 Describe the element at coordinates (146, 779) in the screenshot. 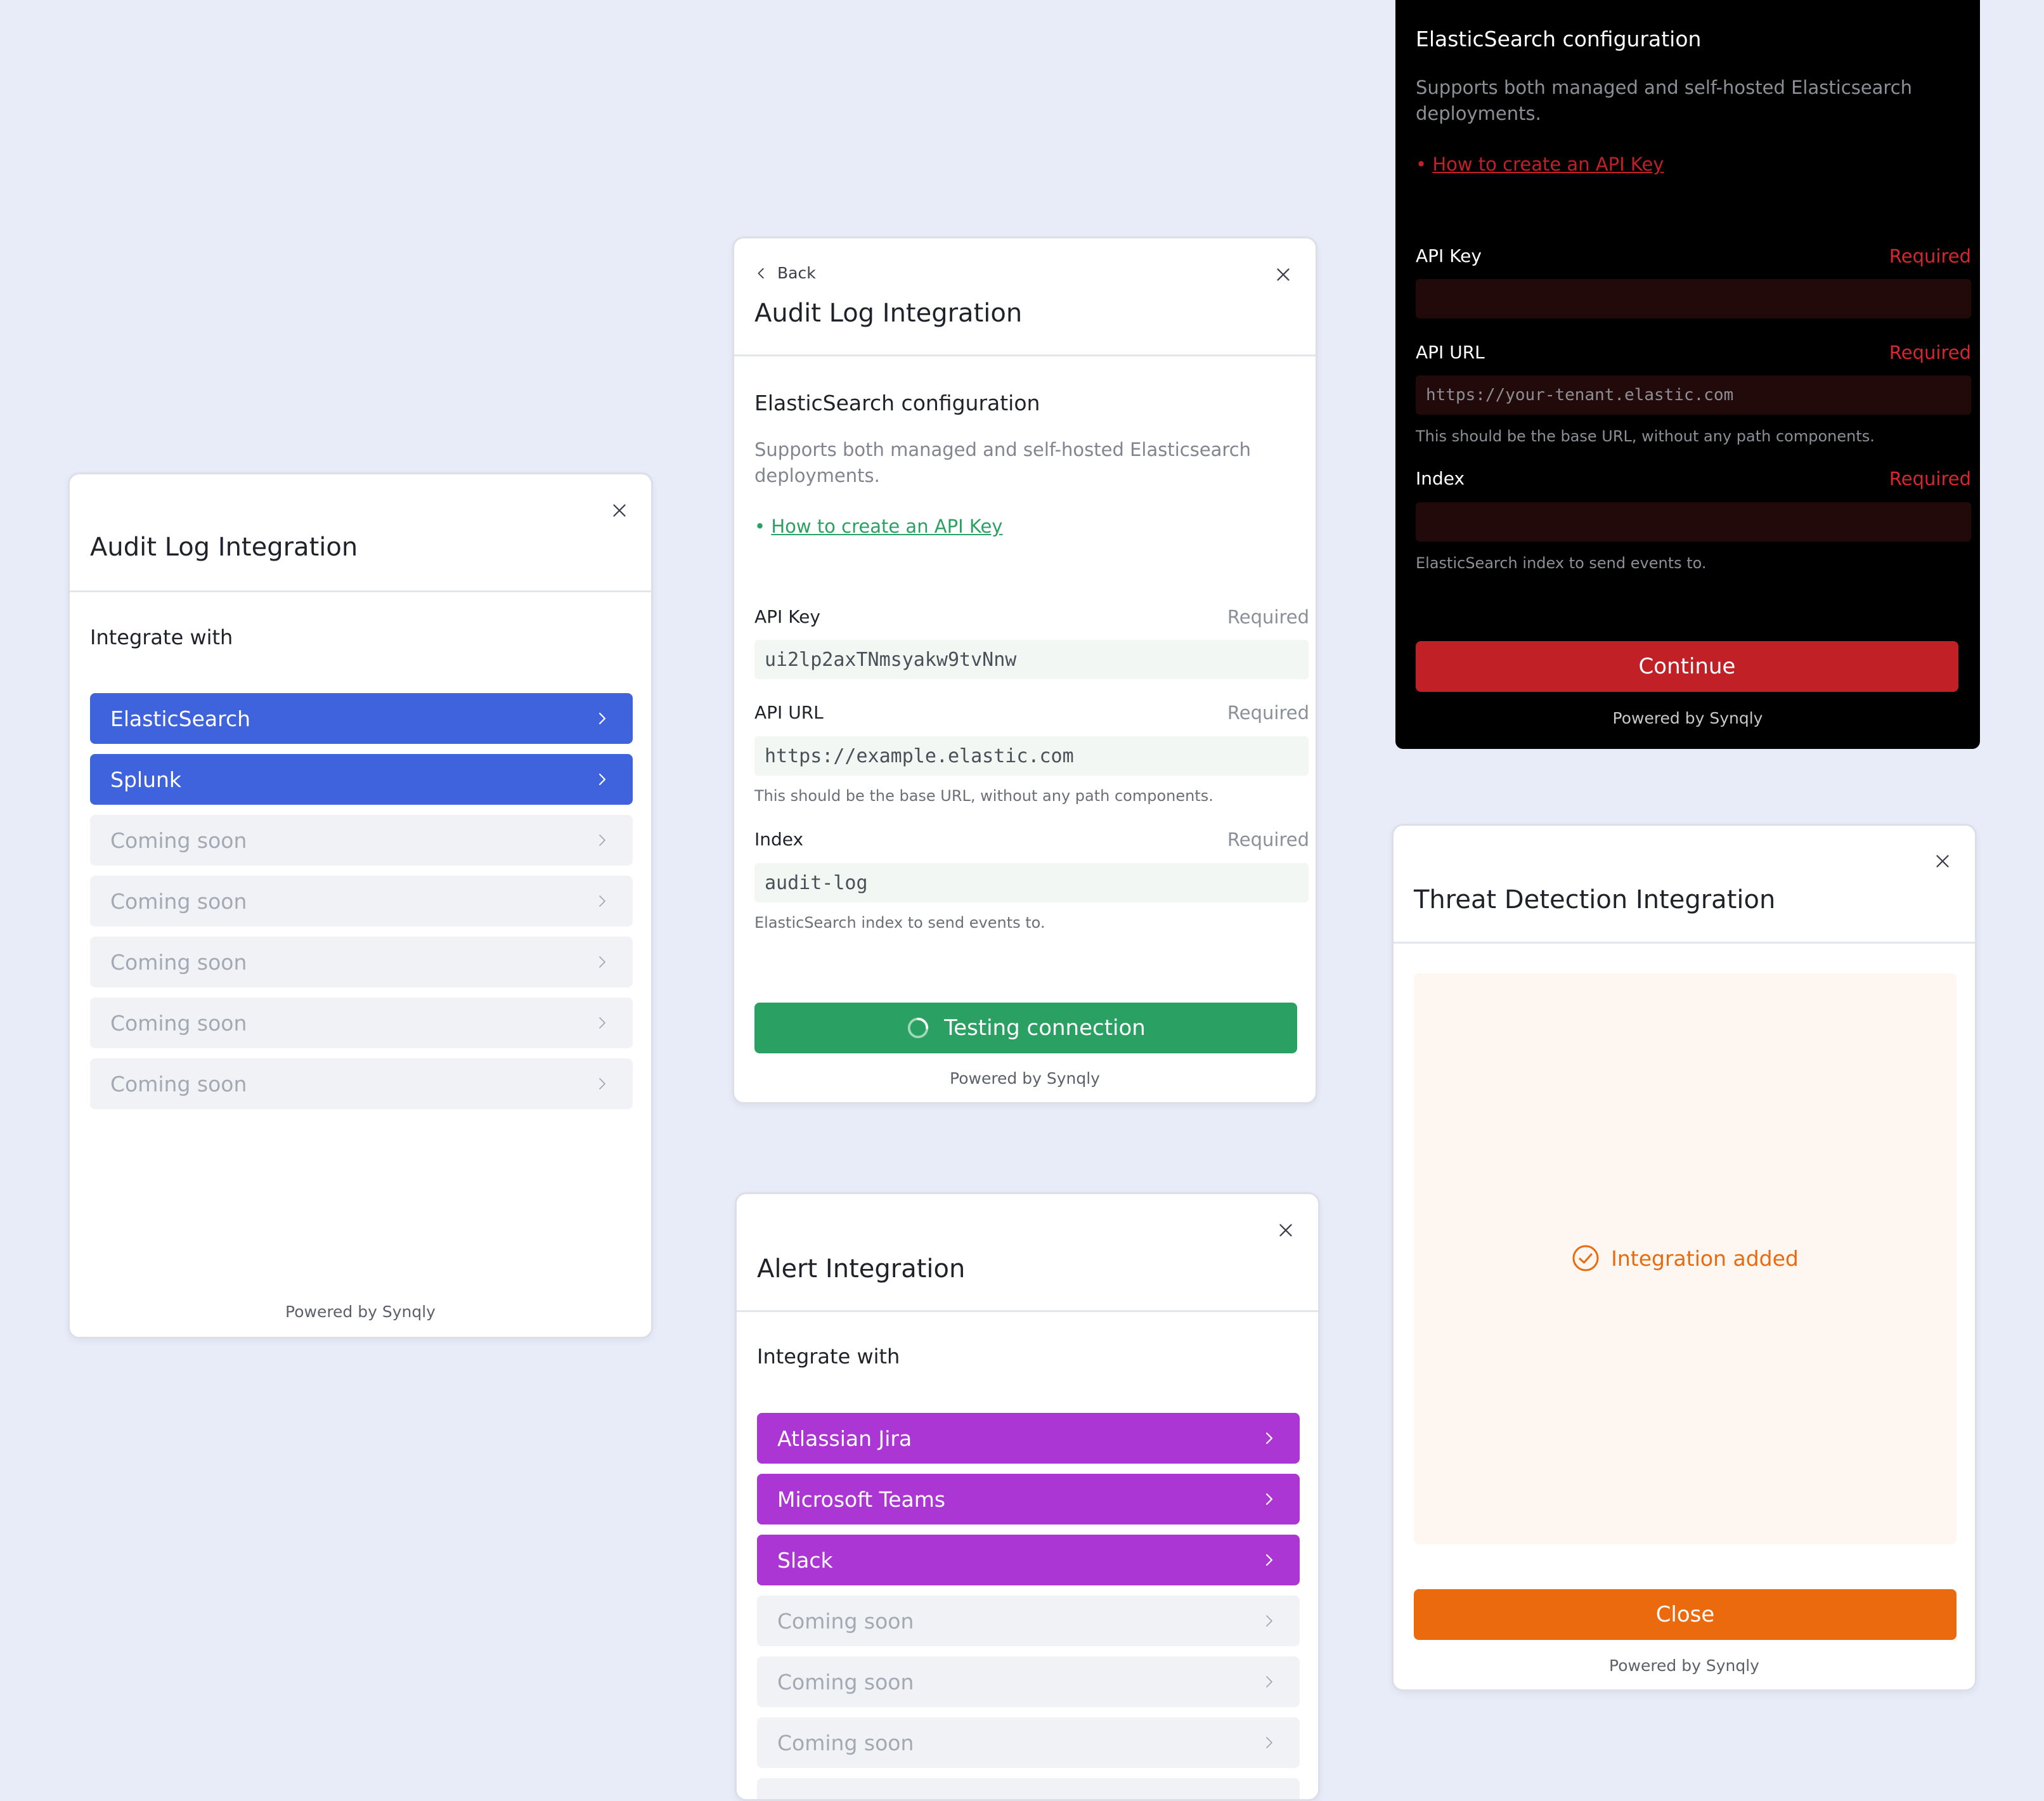

I see `list-item-label: Splunk` at that location.